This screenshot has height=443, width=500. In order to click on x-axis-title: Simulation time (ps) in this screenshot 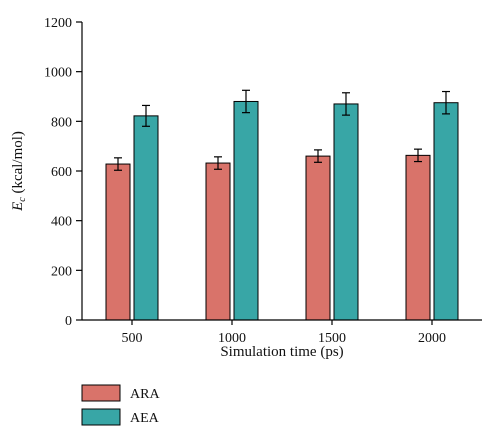, I will do `click(281, 352)`.